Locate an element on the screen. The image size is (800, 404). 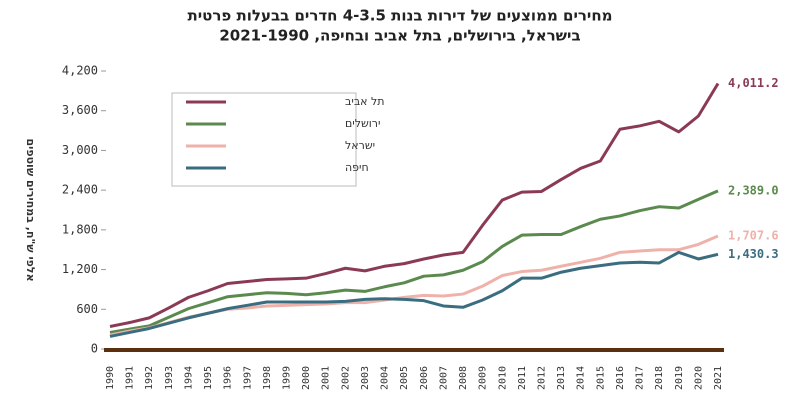
x-tick-label: 2017 is located at coordinates (640, 378).